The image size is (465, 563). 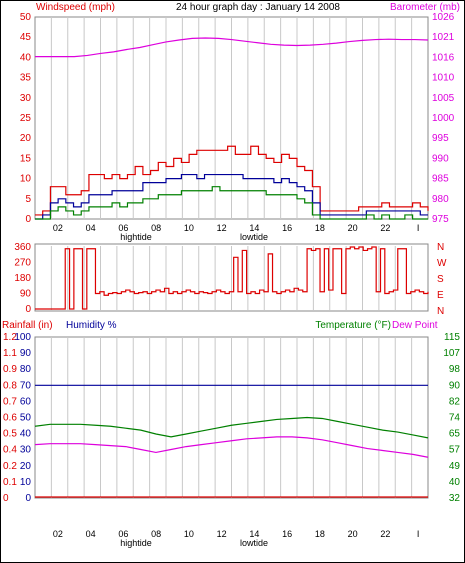 What do you see at coordinates (27, 325) in the screenshot?
I see `rainfall-axis-title: Rainfall (in)` at bounding box center [27, 325].